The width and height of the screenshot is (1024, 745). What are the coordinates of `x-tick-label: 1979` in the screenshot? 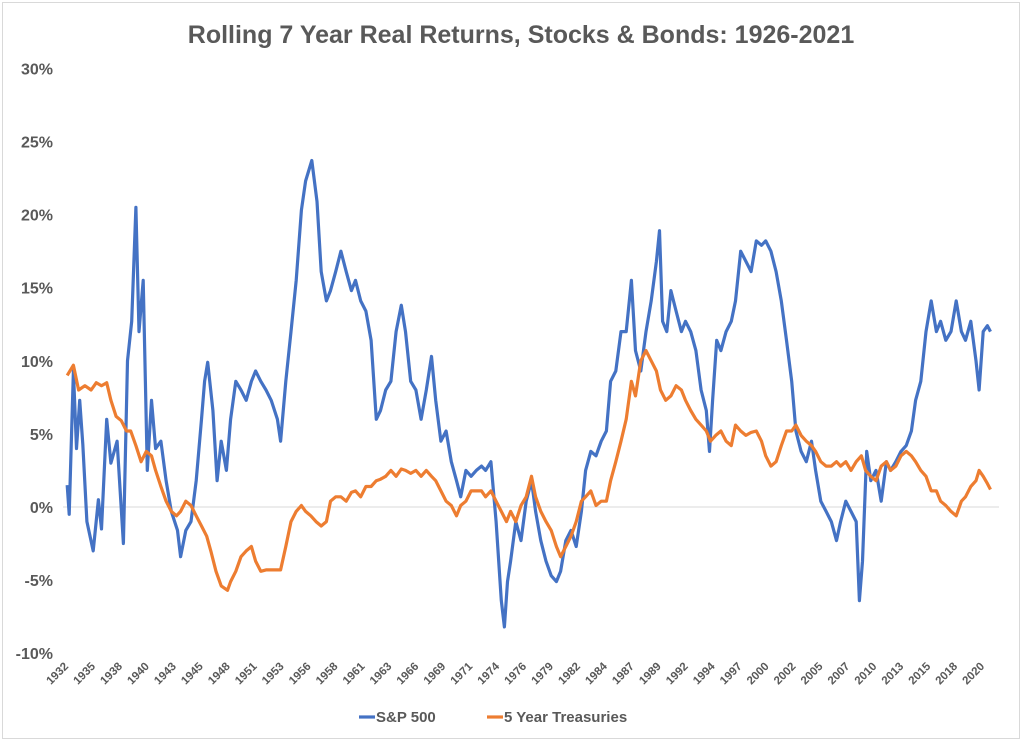 It's located at (542, 674).